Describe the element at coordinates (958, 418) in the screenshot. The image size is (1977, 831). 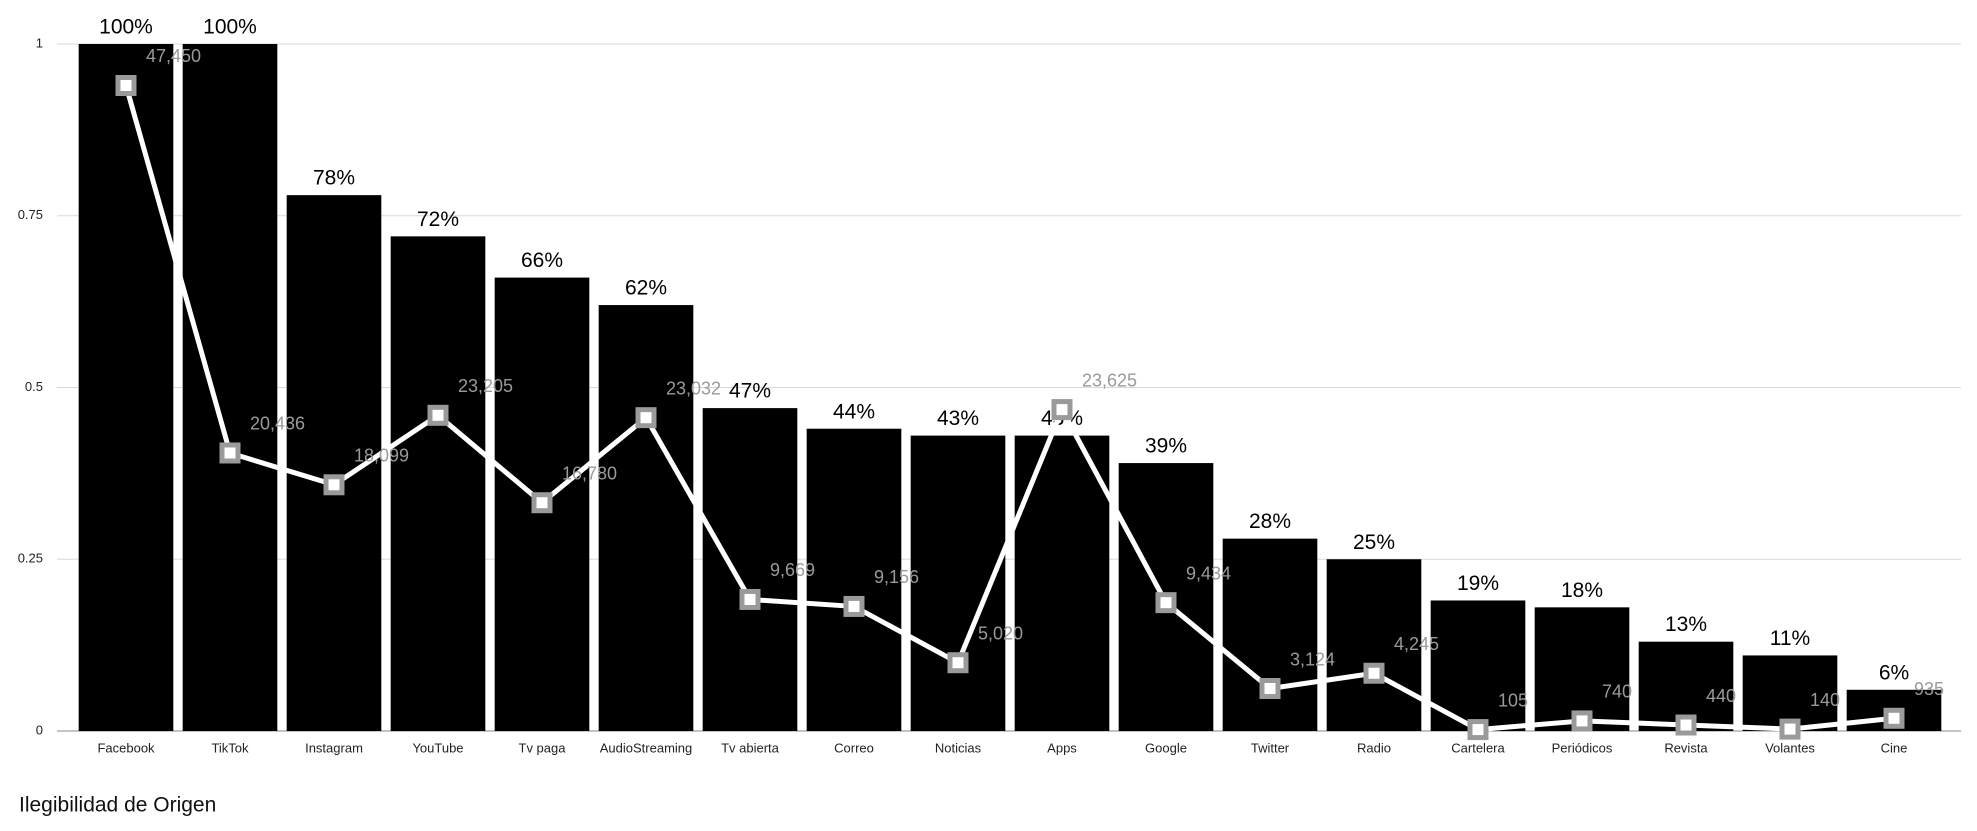
I see `bar-value-label: 43%` at that location.